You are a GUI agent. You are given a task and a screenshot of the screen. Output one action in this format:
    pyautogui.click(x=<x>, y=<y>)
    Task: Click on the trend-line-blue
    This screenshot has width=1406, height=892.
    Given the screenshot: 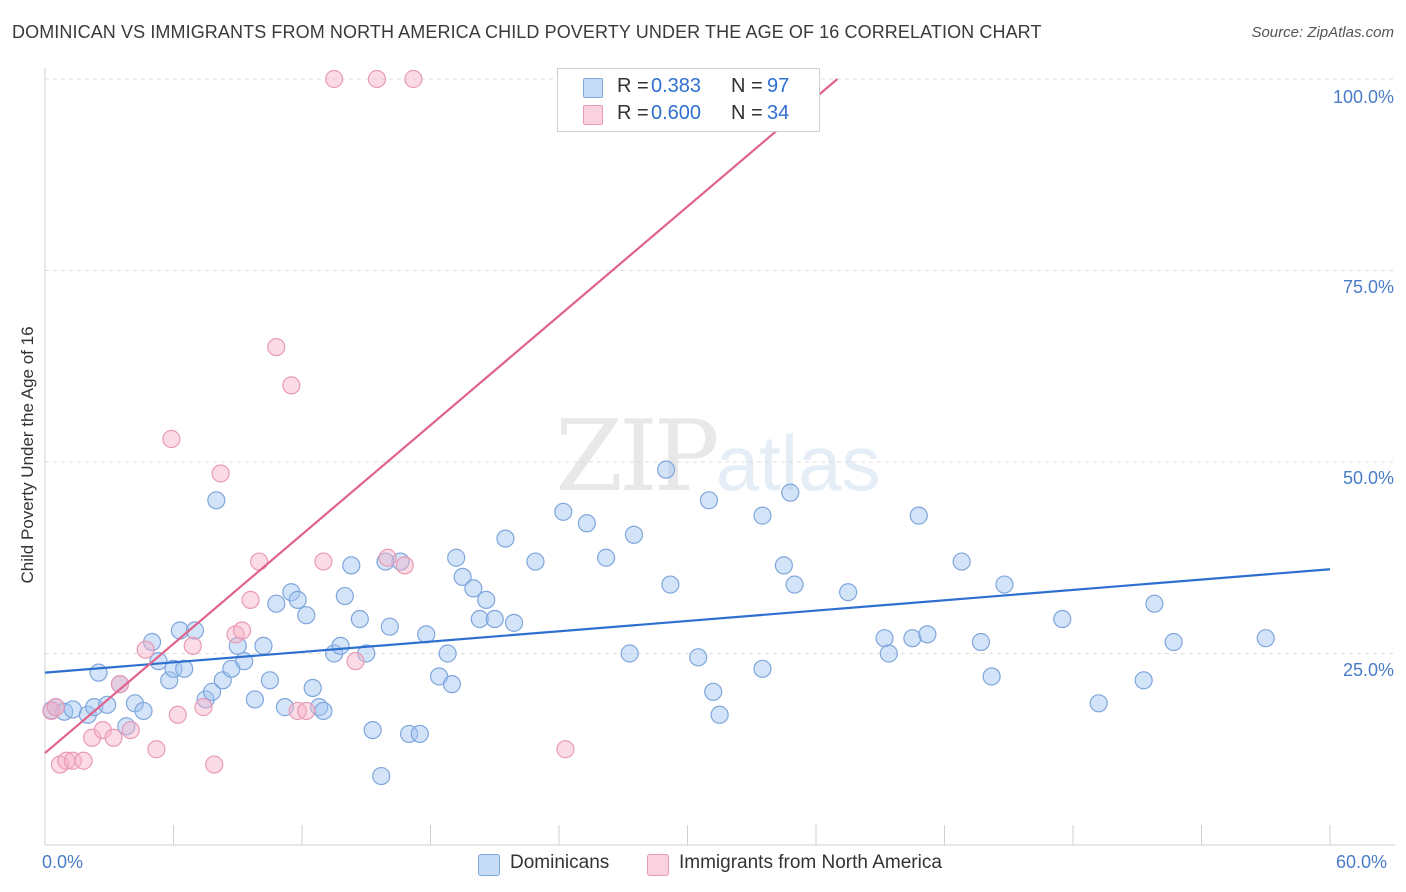 What is the action you would take?
    pyautogui.click(x=687, y=621)
    